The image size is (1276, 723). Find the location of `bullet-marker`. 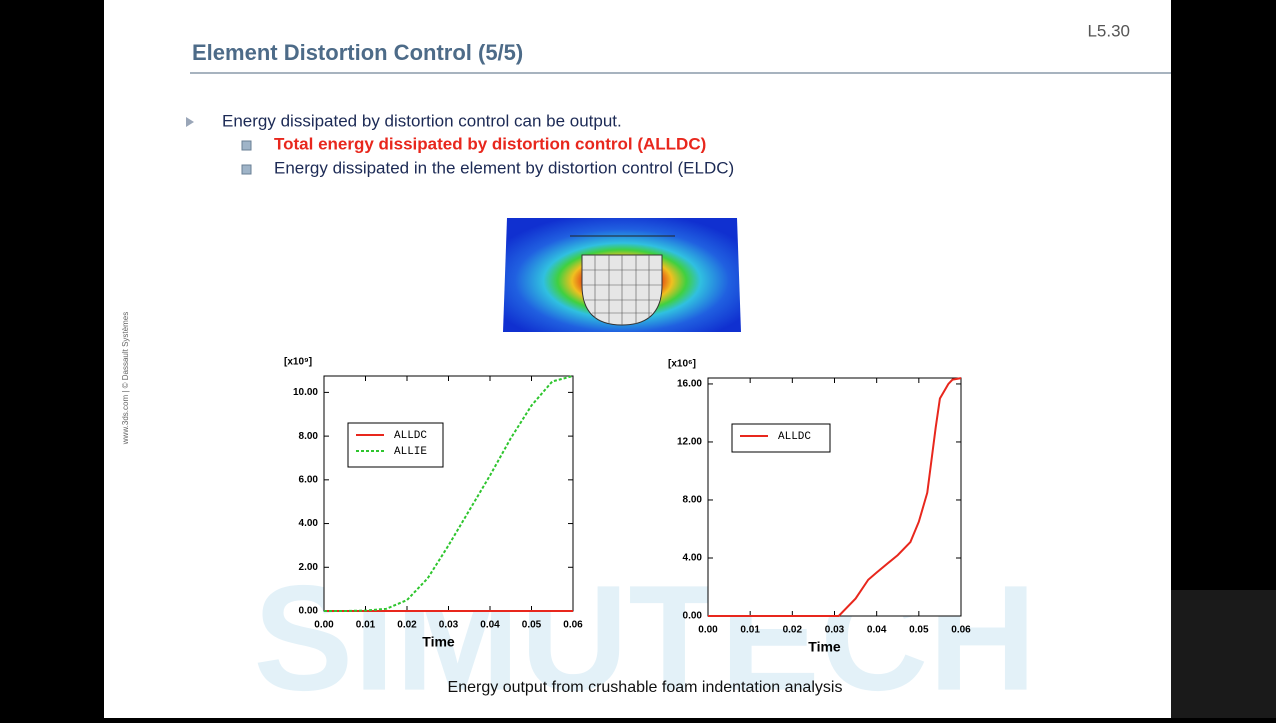

bullet-marker is located at coordinates (190, 122).